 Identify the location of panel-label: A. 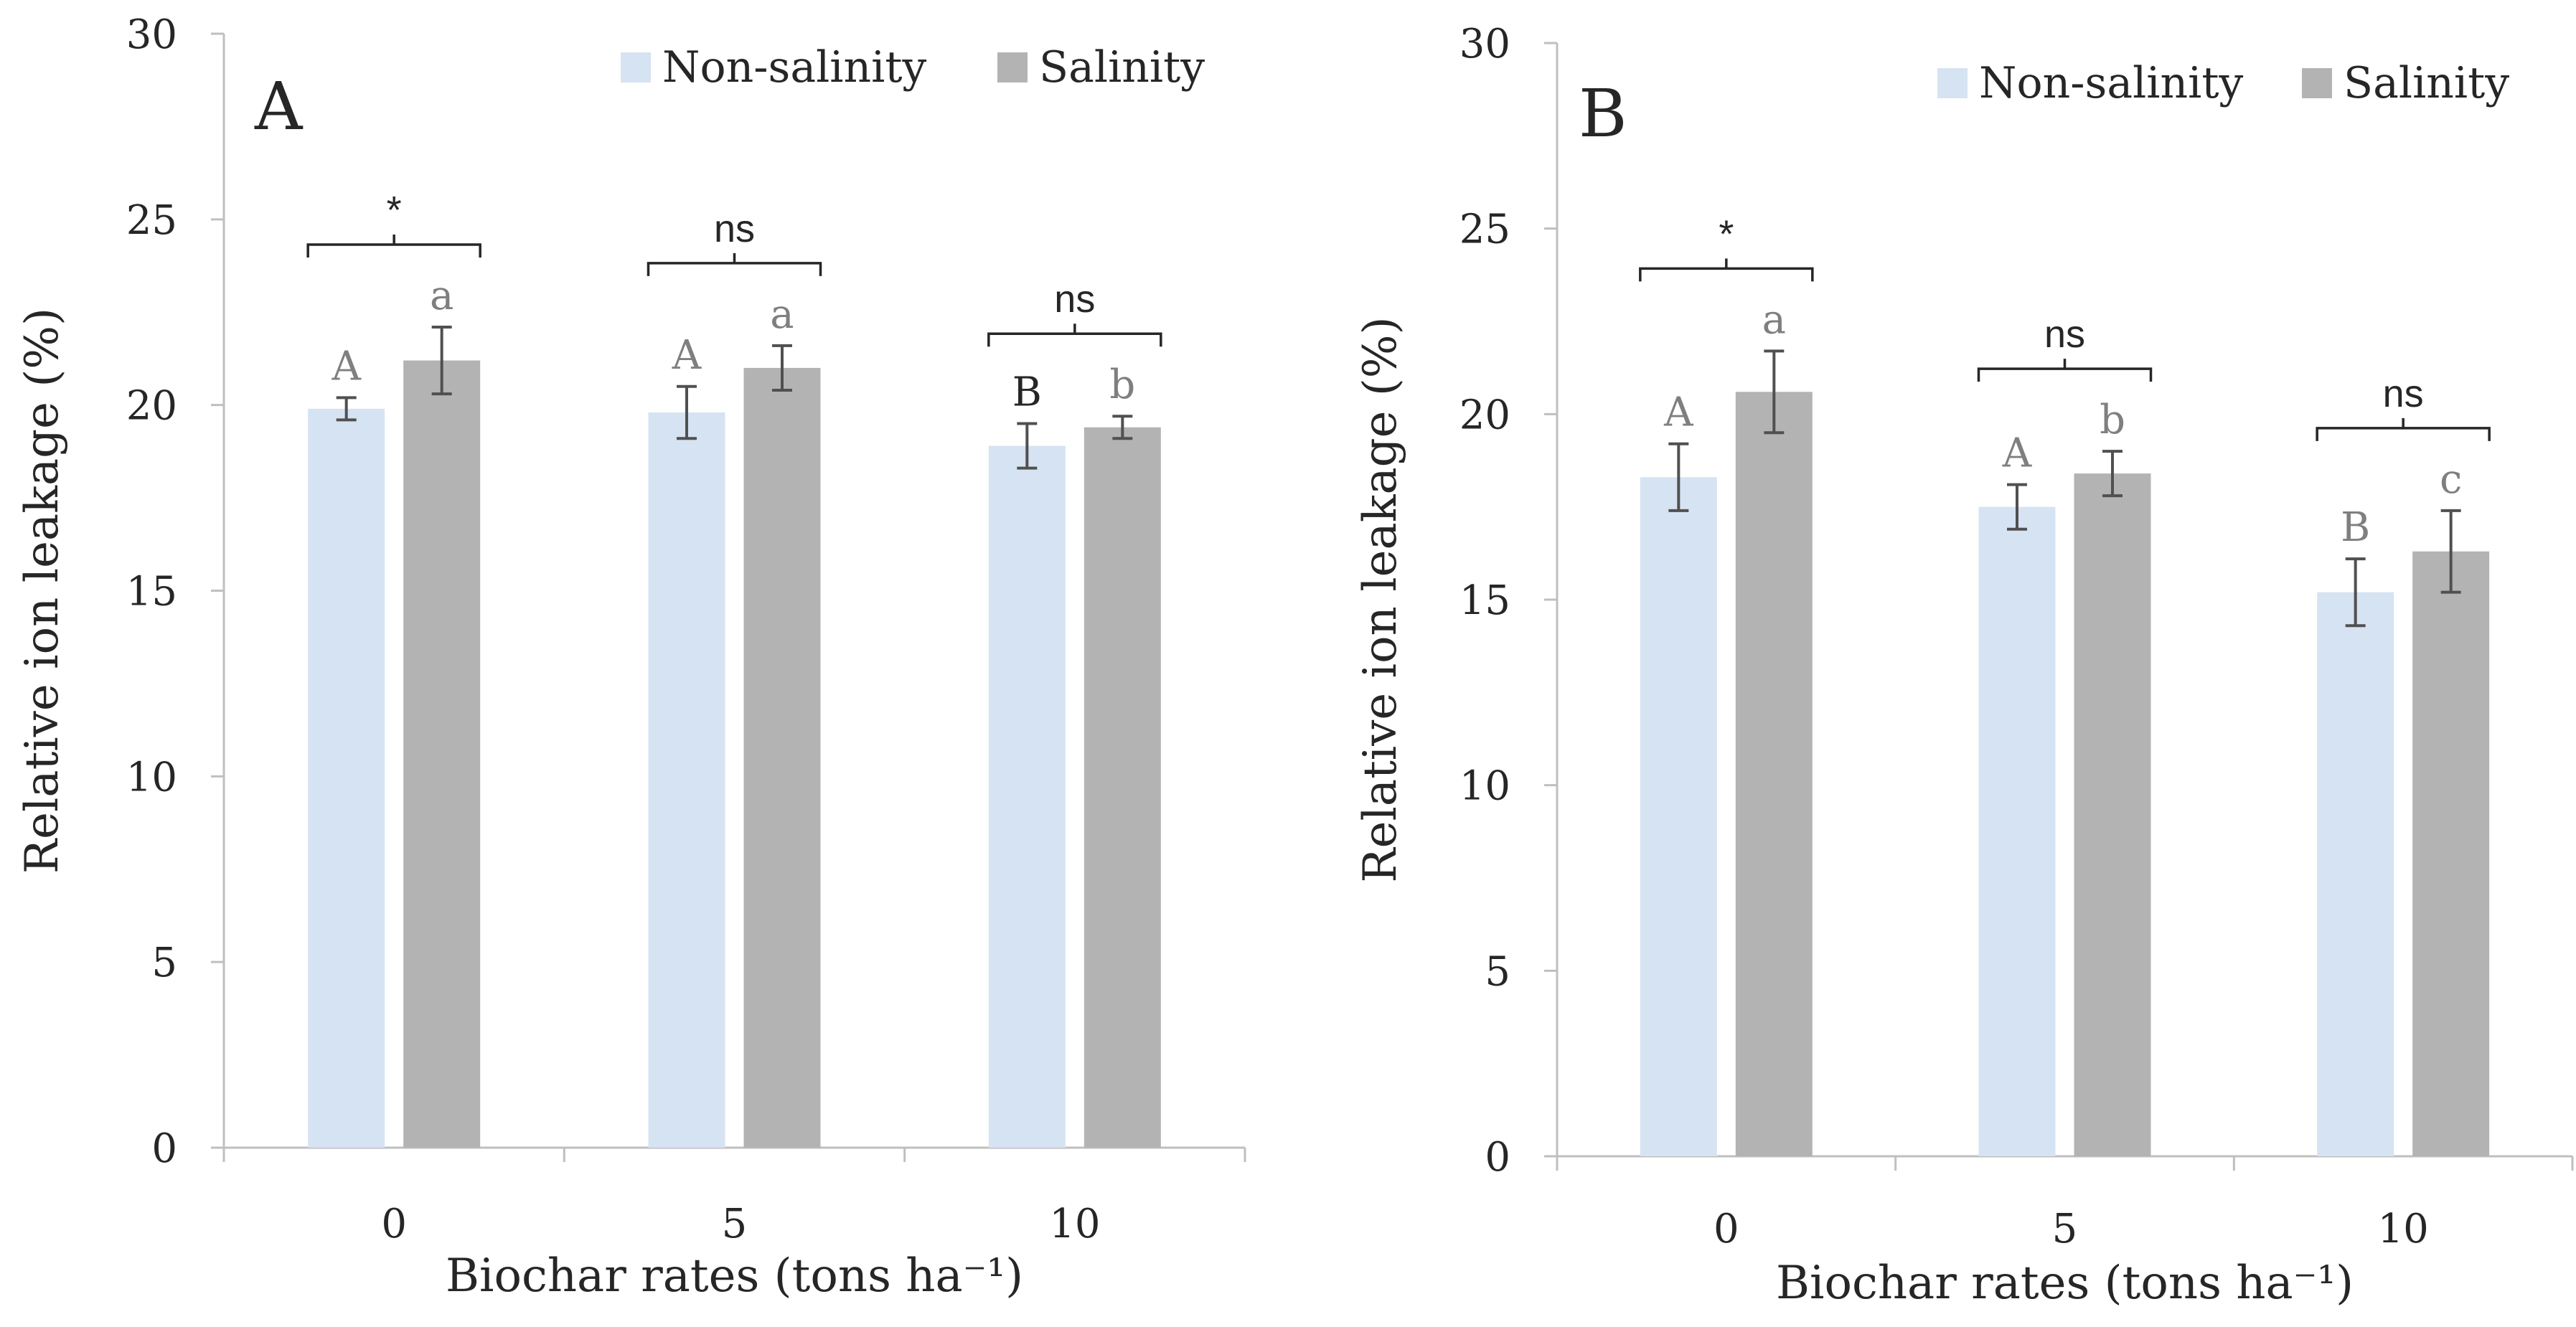
(279, 107).